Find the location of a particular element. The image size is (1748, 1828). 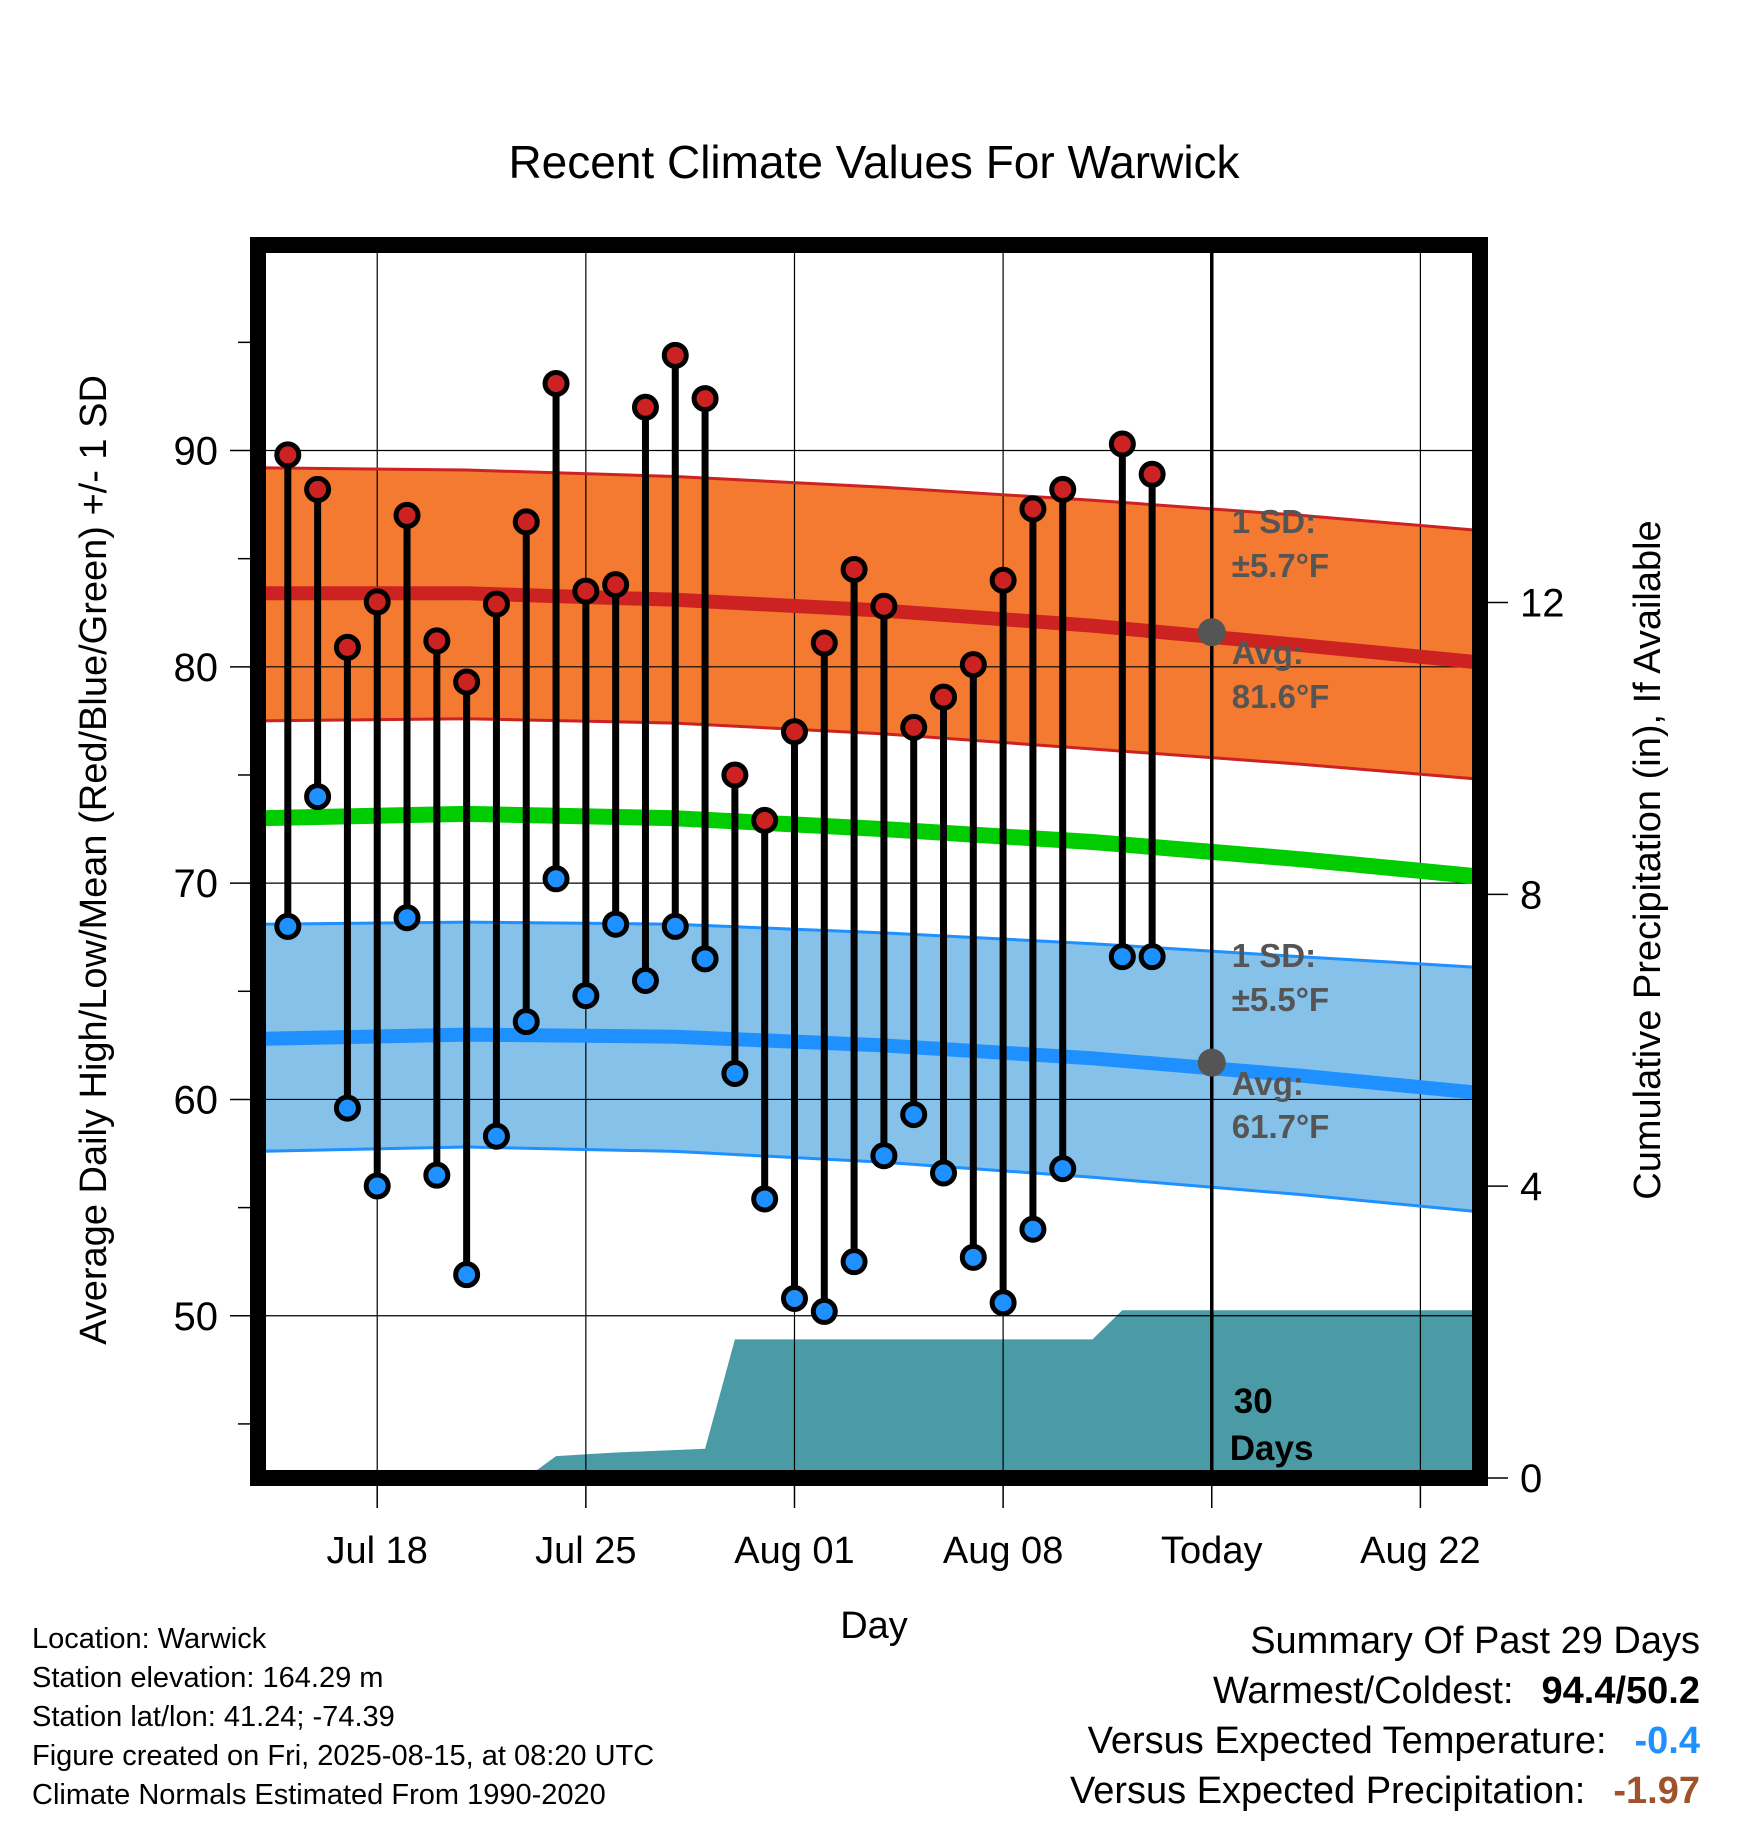

y-tick-label: 80 is located at coordinates (196, 668).